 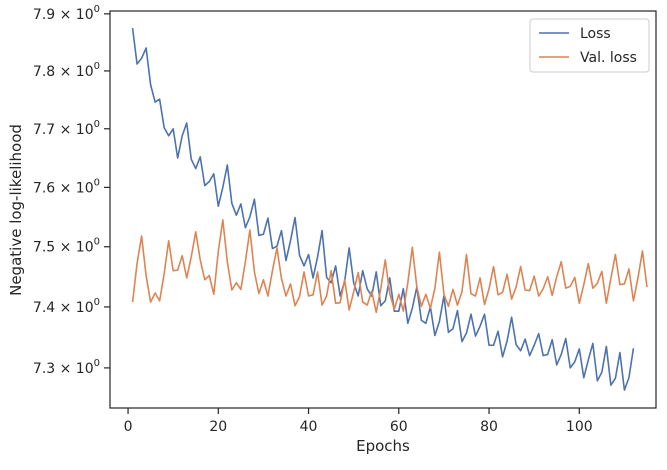 What do you see at coordinates (16, 210) in the screenshot?
I see `y-axis-label: Negative log-likelihood` at bounding box center [16, 210].